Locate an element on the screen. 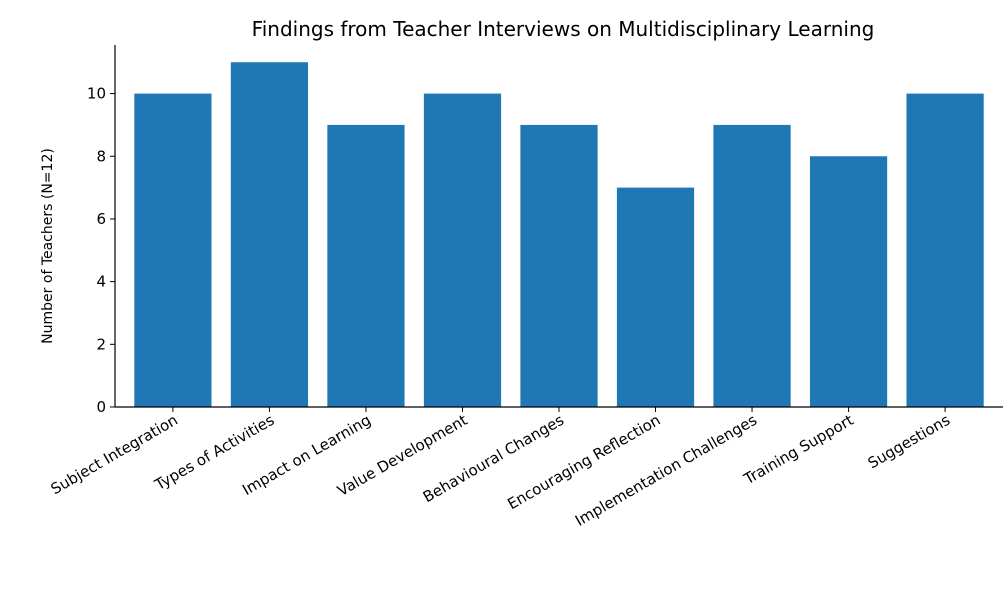 The image size is (1005, 591). y-tick-label-3: 6 is located at coordinates (101, 219).